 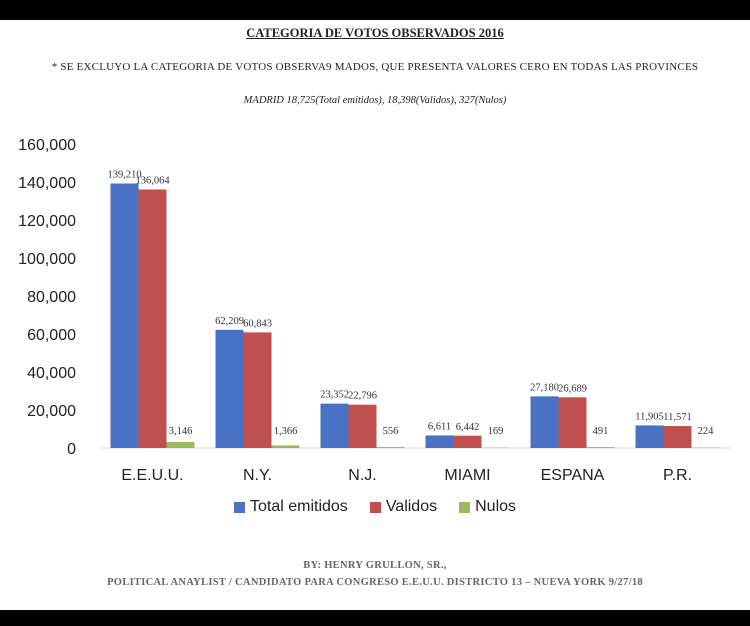 I want to click on y-tick-label: 140,000, so click(x=47, y=183).